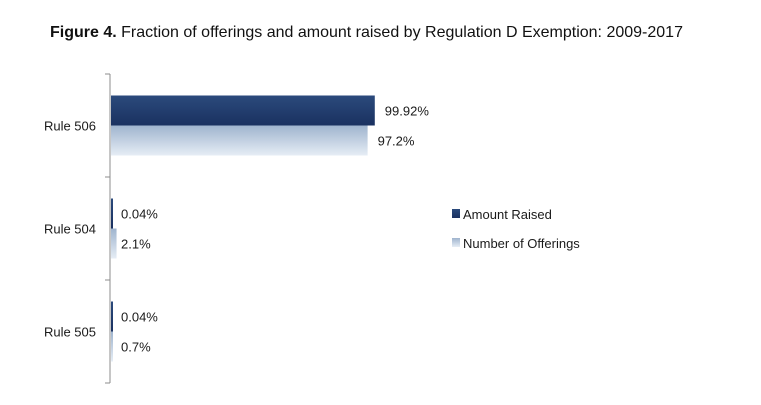  What do you see at coordinates (407, 111) in the screenshot?
I see `data-label: 99.92%` at bounding box center [407, 111].